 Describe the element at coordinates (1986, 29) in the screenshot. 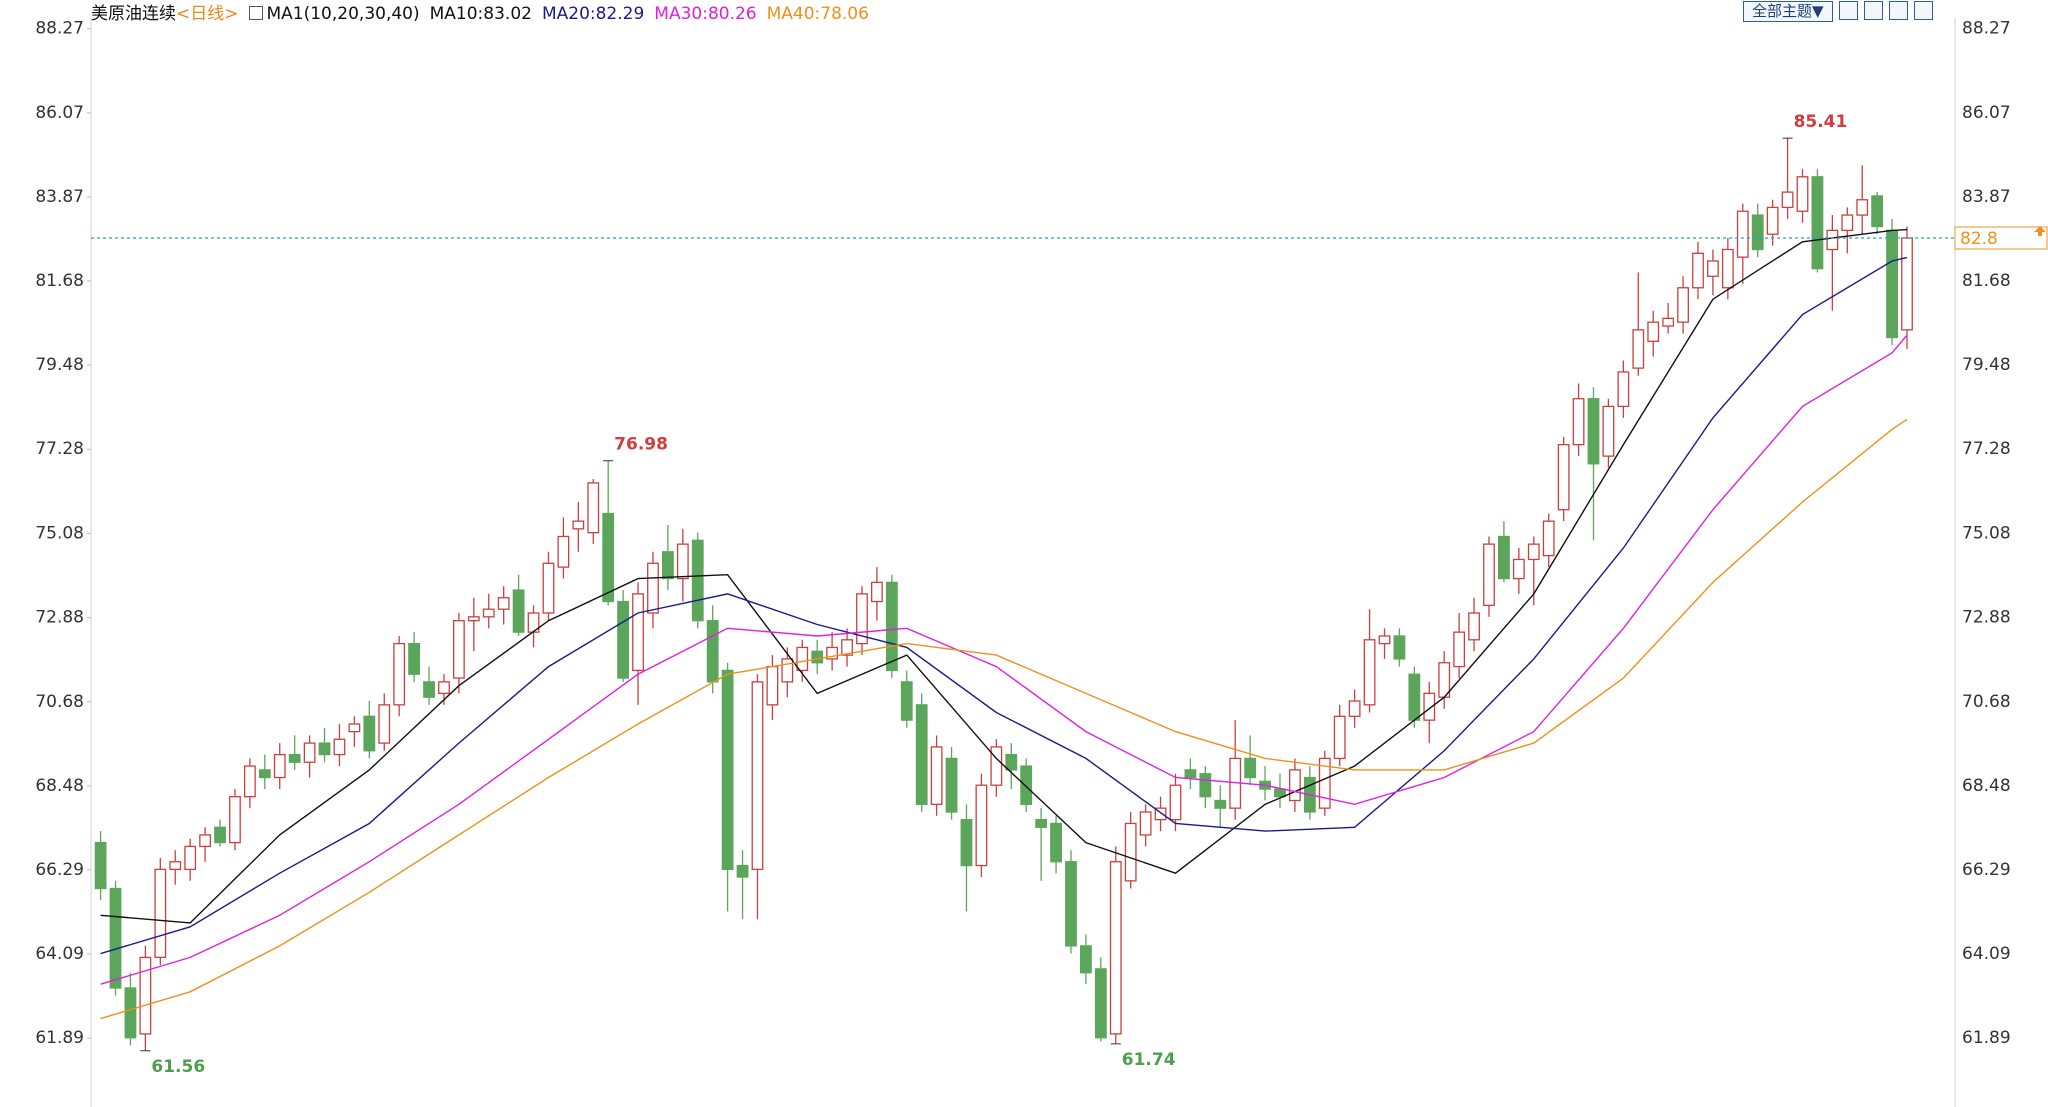

I see `y-tick-label-right: 88.27` at that location.